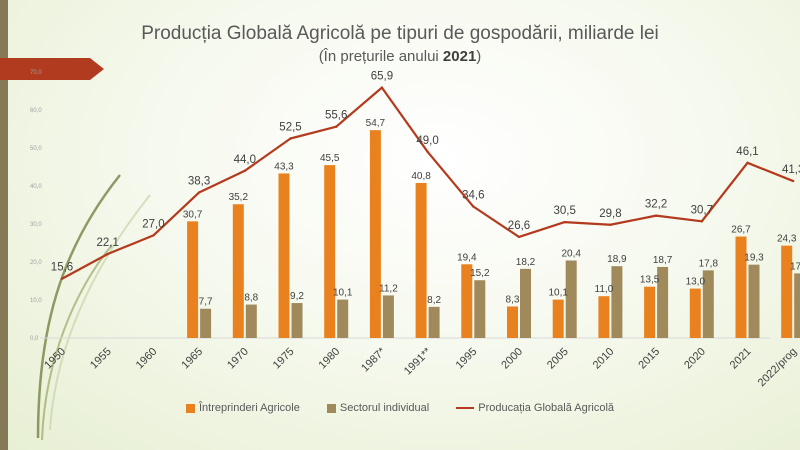 The height and width of the screenshot is (450, 800). Describe the element at coordinates (36, 149) in the screenshot. I see `y-tick-label: 50,0` at that location.